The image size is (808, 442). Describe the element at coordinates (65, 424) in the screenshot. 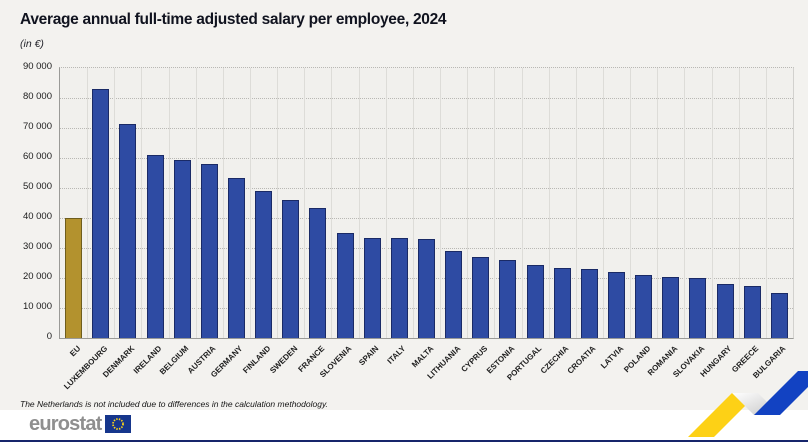

I see `eurostat-logo-text: eurostat` at that location.